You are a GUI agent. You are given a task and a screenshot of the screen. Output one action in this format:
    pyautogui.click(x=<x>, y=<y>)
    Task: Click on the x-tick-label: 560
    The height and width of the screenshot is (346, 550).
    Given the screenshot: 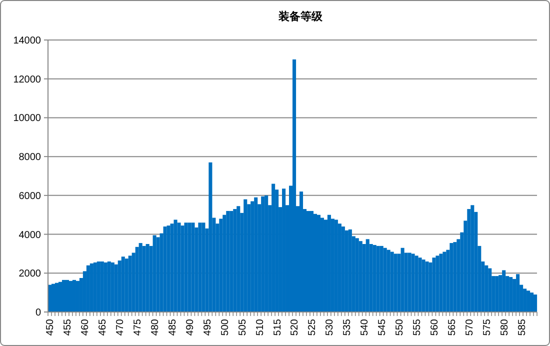 What is the action you would take?
    pyautogui.click(x=434, y=327)
    